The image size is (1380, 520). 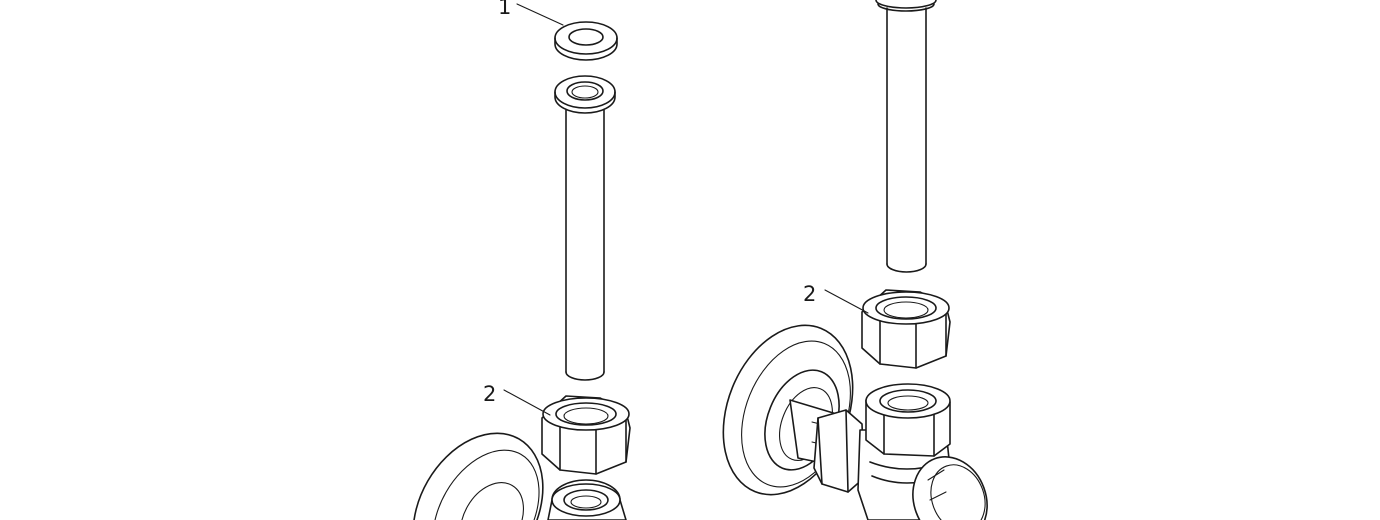 What do you see at coordinates (519, 476) in the screenshot?
I see `left-angle-valve` at bounding box center [519, 476].